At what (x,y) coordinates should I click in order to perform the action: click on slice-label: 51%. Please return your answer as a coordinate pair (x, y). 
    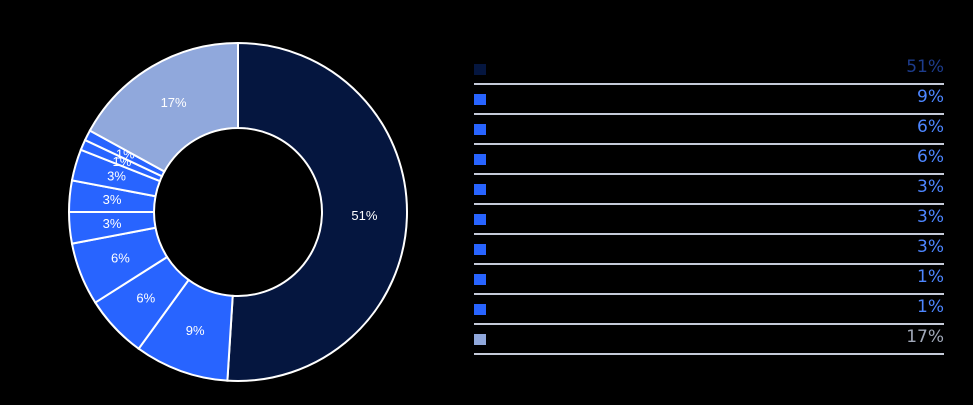
    Looking at the image, I should click on (364, 215).